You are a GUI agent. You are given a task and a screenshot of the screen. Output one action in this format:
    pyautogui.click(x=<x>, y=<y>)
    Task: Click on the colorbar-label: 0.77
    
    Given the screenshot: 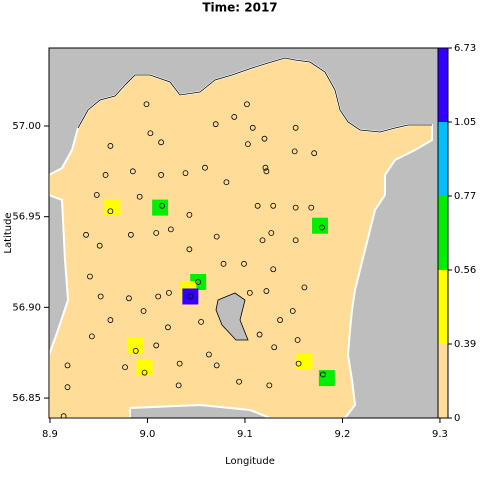 What is the action you would take?
    pyautogui.click(x=465, y=196)
    